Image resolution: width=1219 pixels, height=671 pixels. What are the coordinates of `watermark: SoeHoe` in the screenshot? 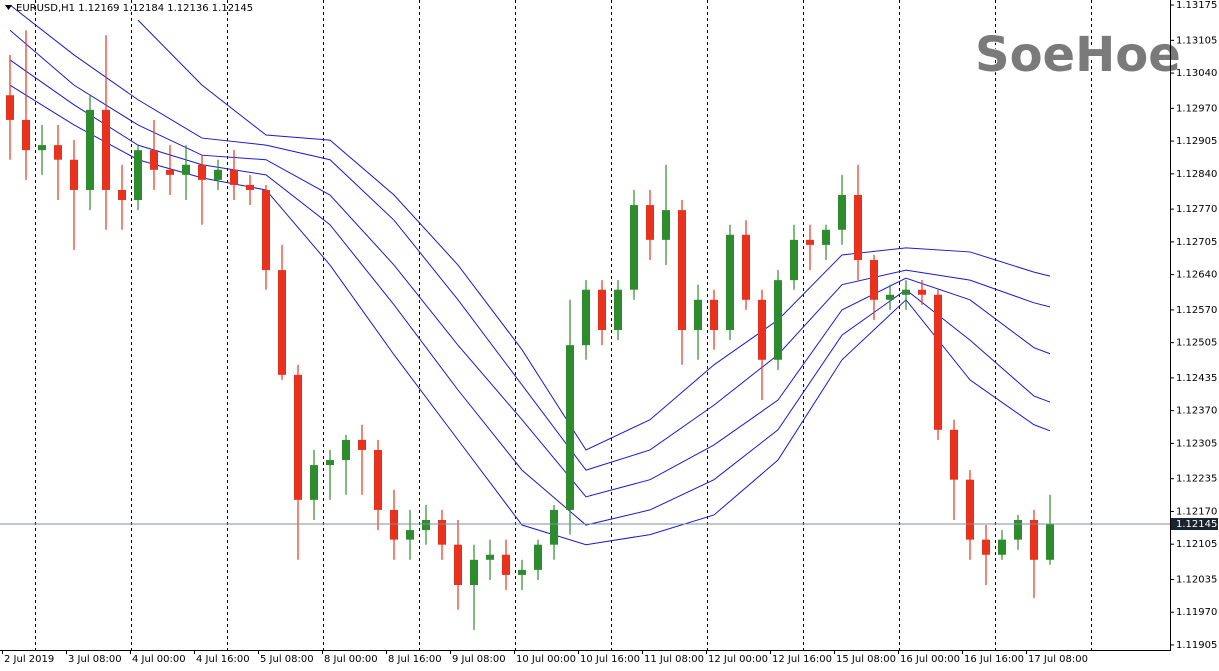 It's located at (1078, 55).